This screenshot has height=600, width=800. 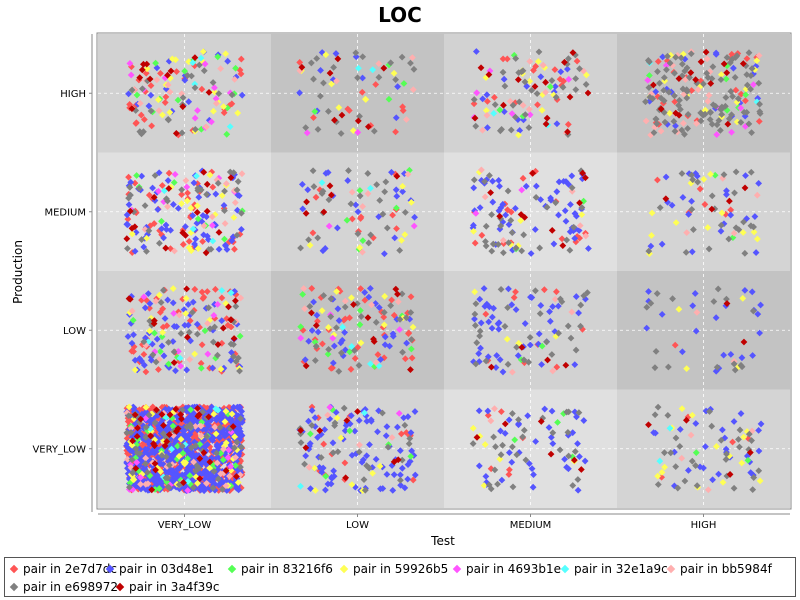 I want to click on legend-label: pair in 32e1a9c, so click(x=621, y=569).